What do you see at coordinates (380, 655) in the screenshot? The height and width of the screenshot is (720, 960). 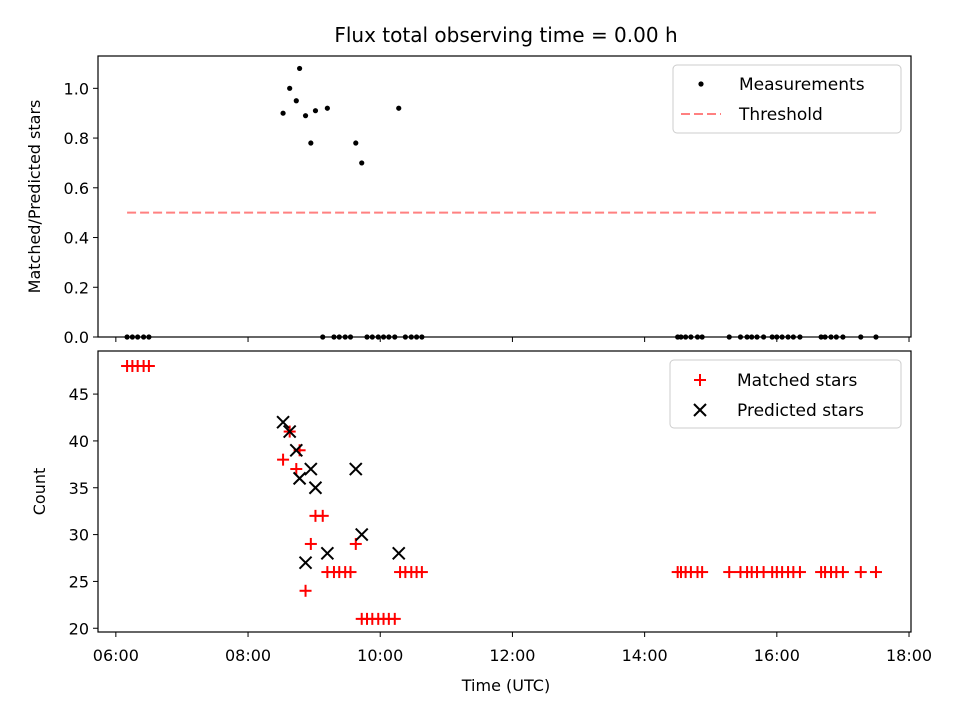 I see `x-tick-label: 10:00` at bounding box center [380, 655].